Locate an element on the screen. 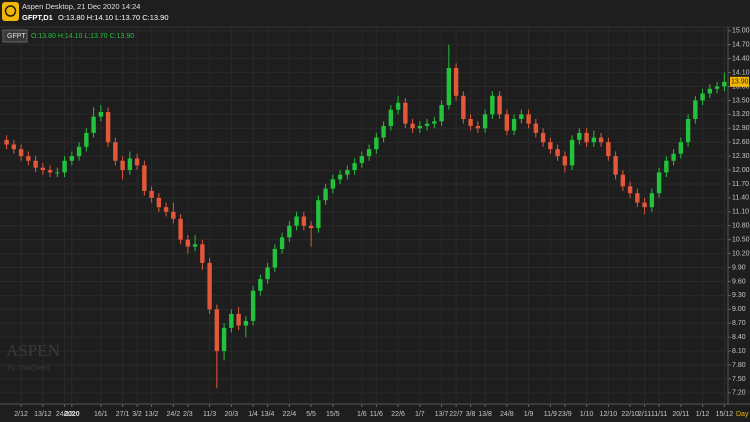 Image resolution: width=750 pixels, height=422 pixels. x-tick-label: 11/11 is located at coordinates (659, 414).